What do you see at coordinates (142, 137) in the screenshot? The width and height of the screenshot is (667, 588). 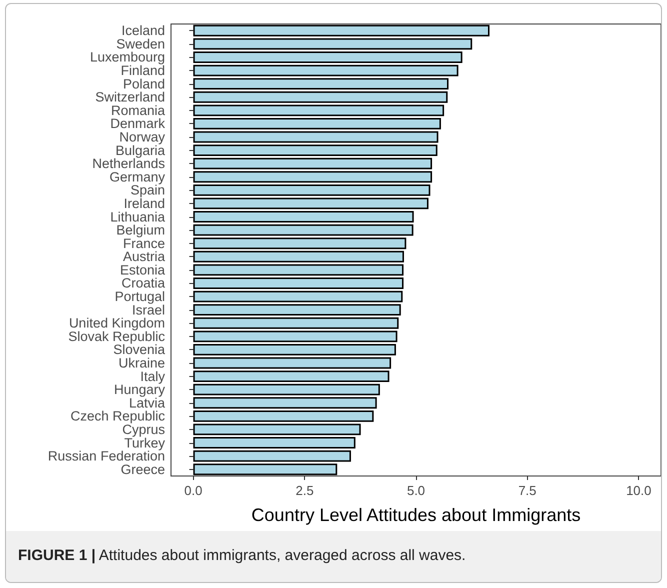 I see `y-tick-label: Norway` at bounding box center [142, 137].